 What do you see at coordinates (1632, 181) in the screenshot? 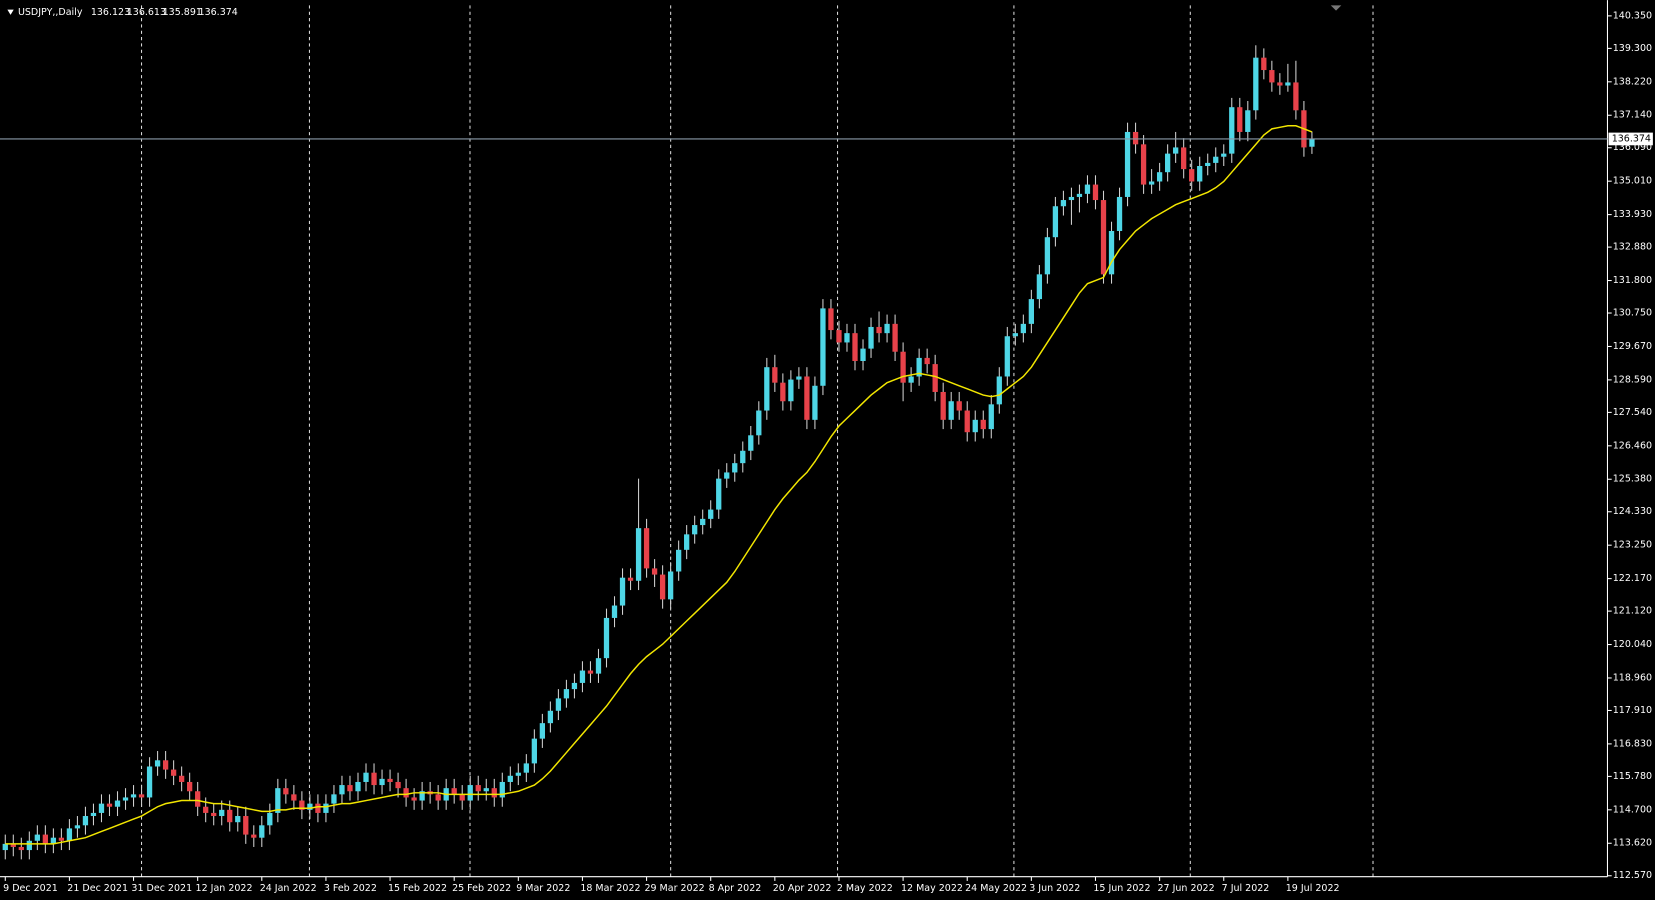
I see `y-tick-label: 135.010` at bounding box center [1632, 181].